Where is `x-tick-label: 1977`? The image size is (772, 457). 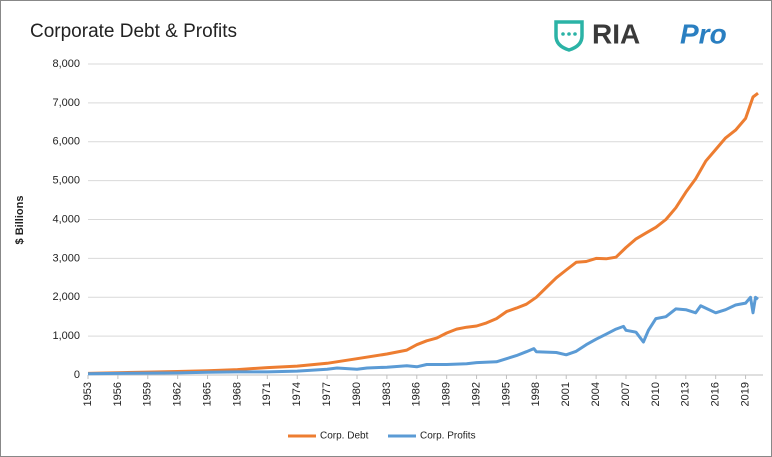 x-tick-label: 1977 is located at coordinates (327, 394).